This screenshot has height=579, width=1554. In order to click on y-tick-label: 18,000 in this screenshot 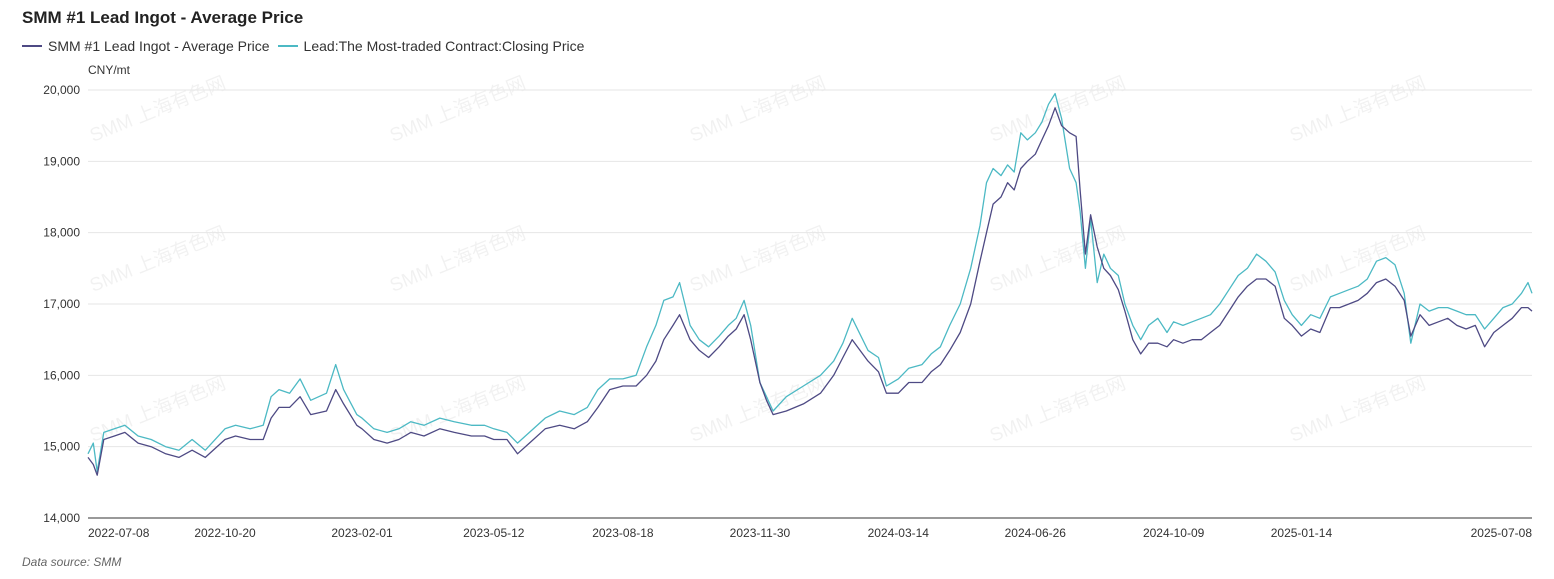, I will do `click(61, 233)`.